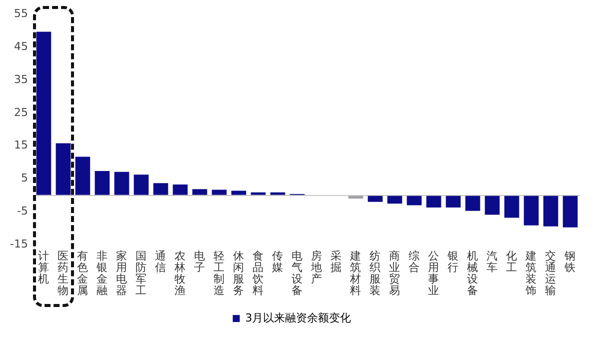 The image size is (600, 338). Describe the element at coordinates (238, 273) in the screenshot. I see `x-tick-label: 休闲服务` at that location.